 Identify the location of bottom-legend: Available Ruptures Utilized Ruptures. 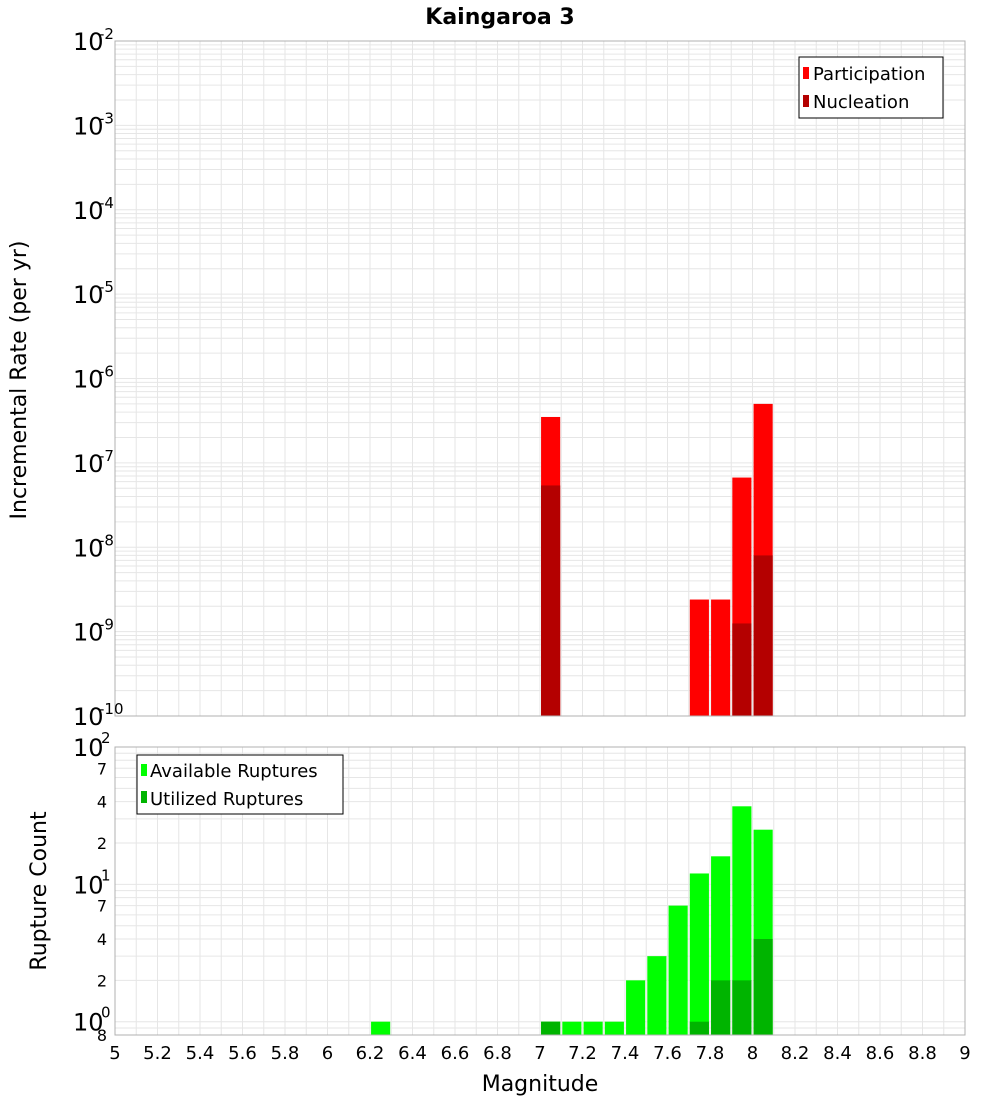
(240, 784).